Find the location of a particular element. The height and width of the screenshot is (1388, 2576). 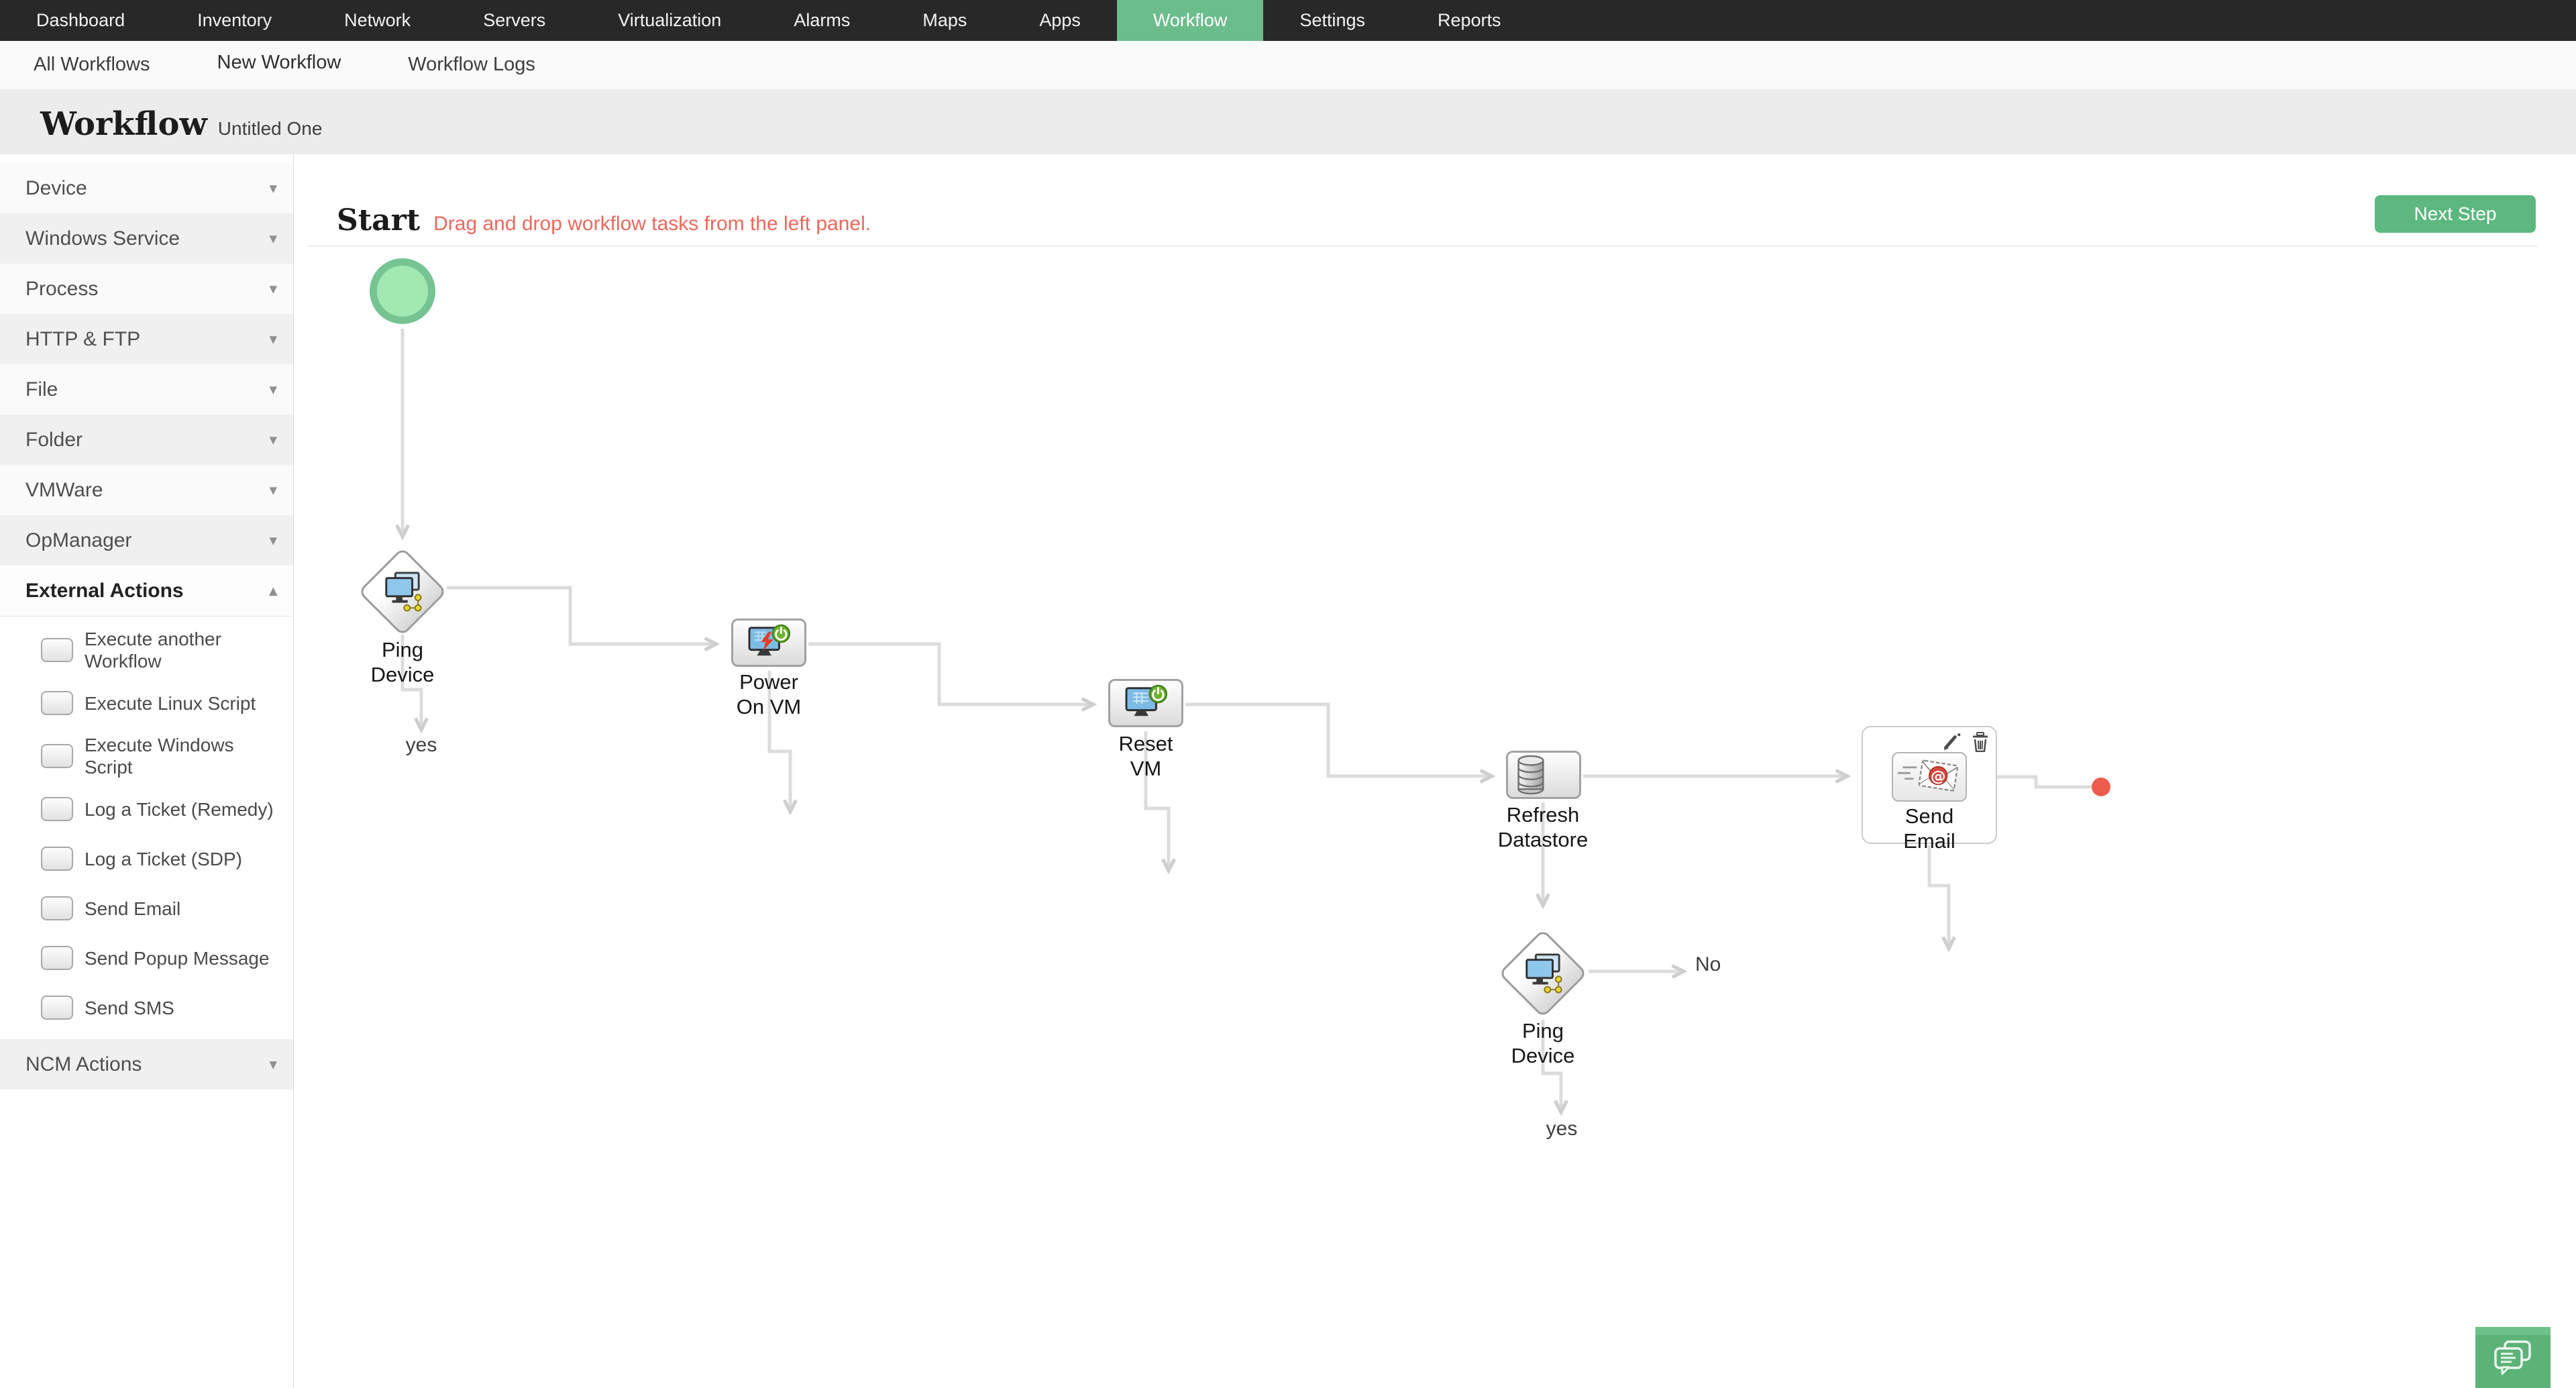

node-label-reset-vm: Reset VM is located at coordinates (1145, 756).